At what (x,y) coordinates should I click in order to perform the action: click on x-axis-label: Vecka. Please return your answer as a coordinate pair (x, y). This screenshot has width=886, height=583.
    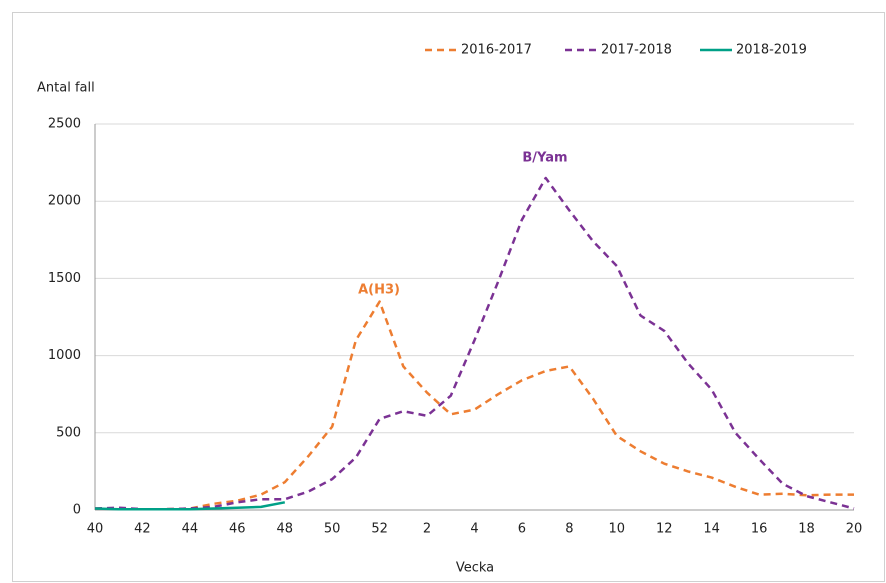
    Looking at the image, I should click on (475, 568).